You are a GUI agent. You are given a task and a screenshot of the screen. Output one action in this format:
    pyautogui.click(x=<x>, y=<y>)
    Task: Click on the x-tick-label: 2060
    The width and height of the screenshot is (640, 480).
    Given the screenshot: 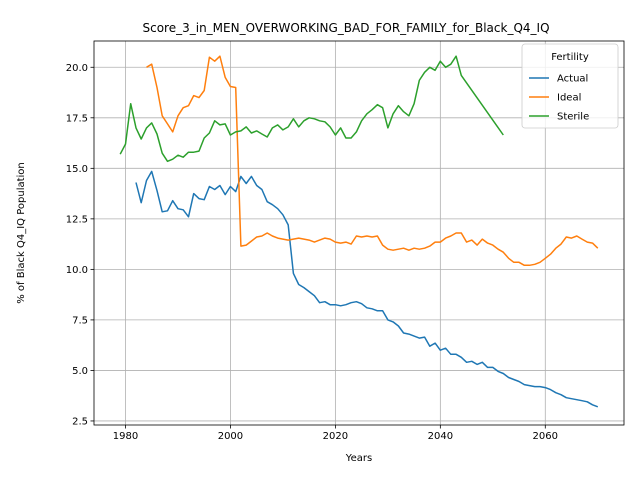 What is the action you would take?
    pyautogui.click(x=545, y=436)
    